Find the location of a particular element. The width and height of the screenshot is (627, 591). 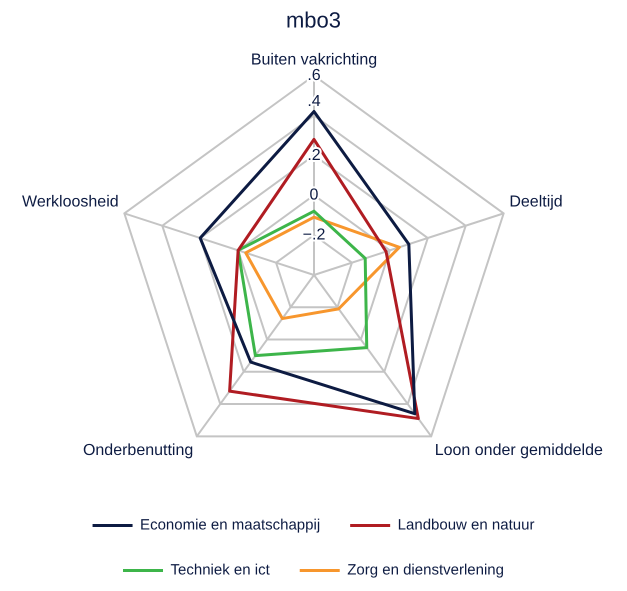

spoke-label: Werkloosheid is located at coordinates (70, 201).